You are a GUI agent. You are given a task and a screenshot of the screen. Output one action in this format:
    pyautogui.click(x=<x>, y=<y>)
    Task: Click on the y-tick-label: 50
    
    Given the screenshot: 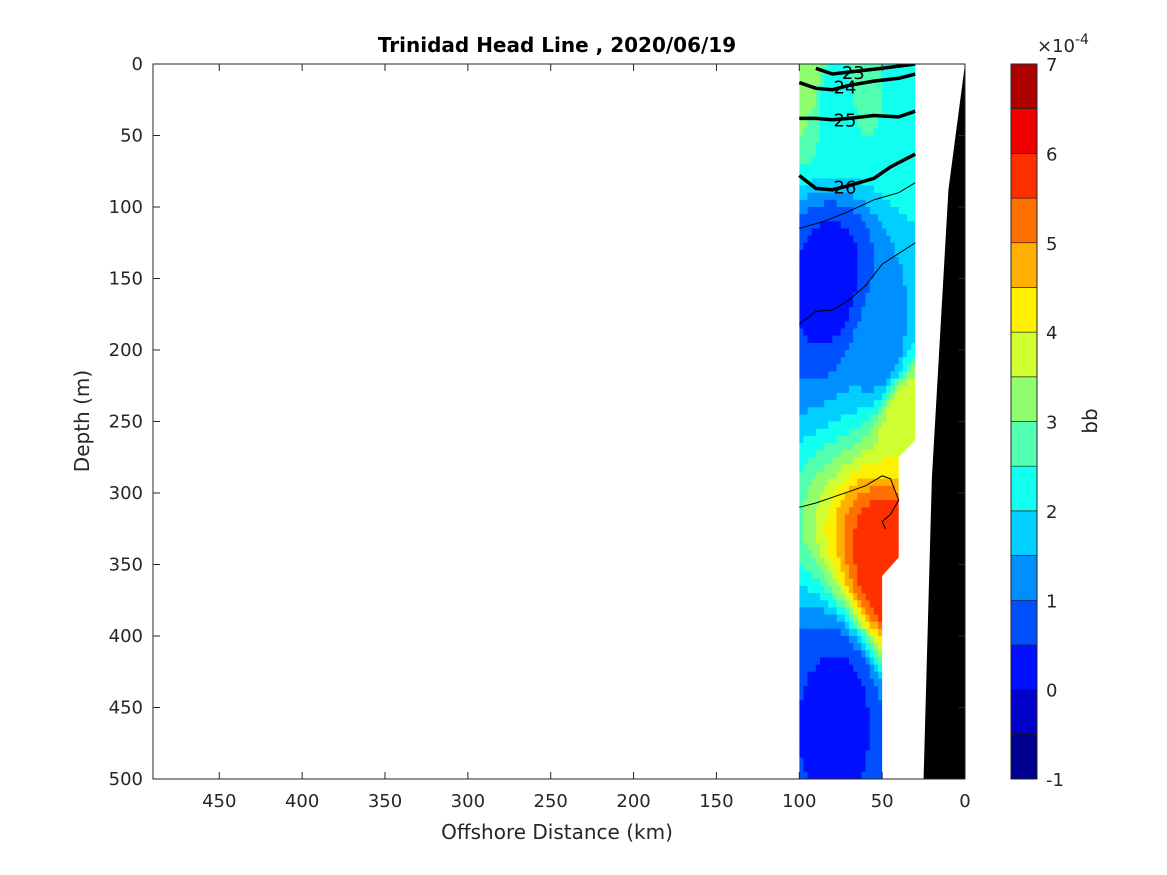 What is the action you would take?
    pyautogui.click(x=131, y=136)
    